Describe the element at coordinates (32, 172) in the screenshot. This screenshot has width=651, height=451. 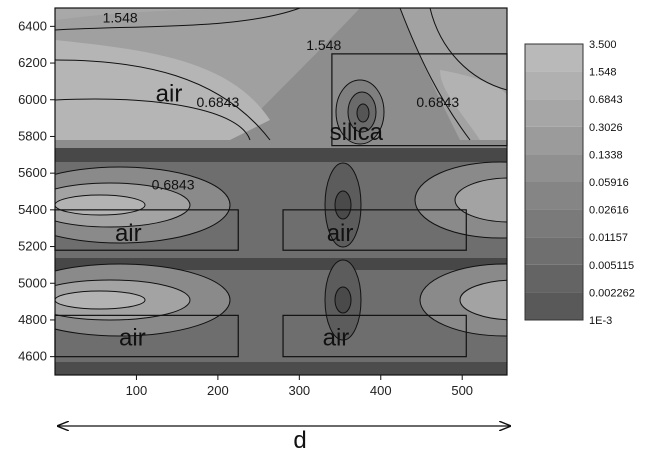
I see `y-tick-label: 5600` at that location.